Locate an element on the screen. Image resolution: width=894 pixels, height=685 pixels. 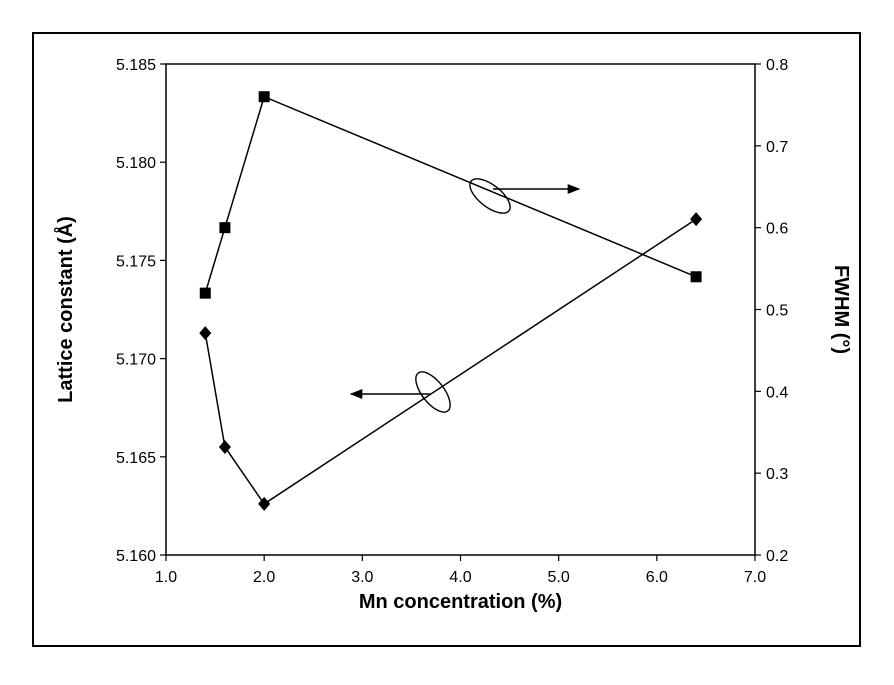
y-tick-label: 5.170 is located at coordinates (136, 360).